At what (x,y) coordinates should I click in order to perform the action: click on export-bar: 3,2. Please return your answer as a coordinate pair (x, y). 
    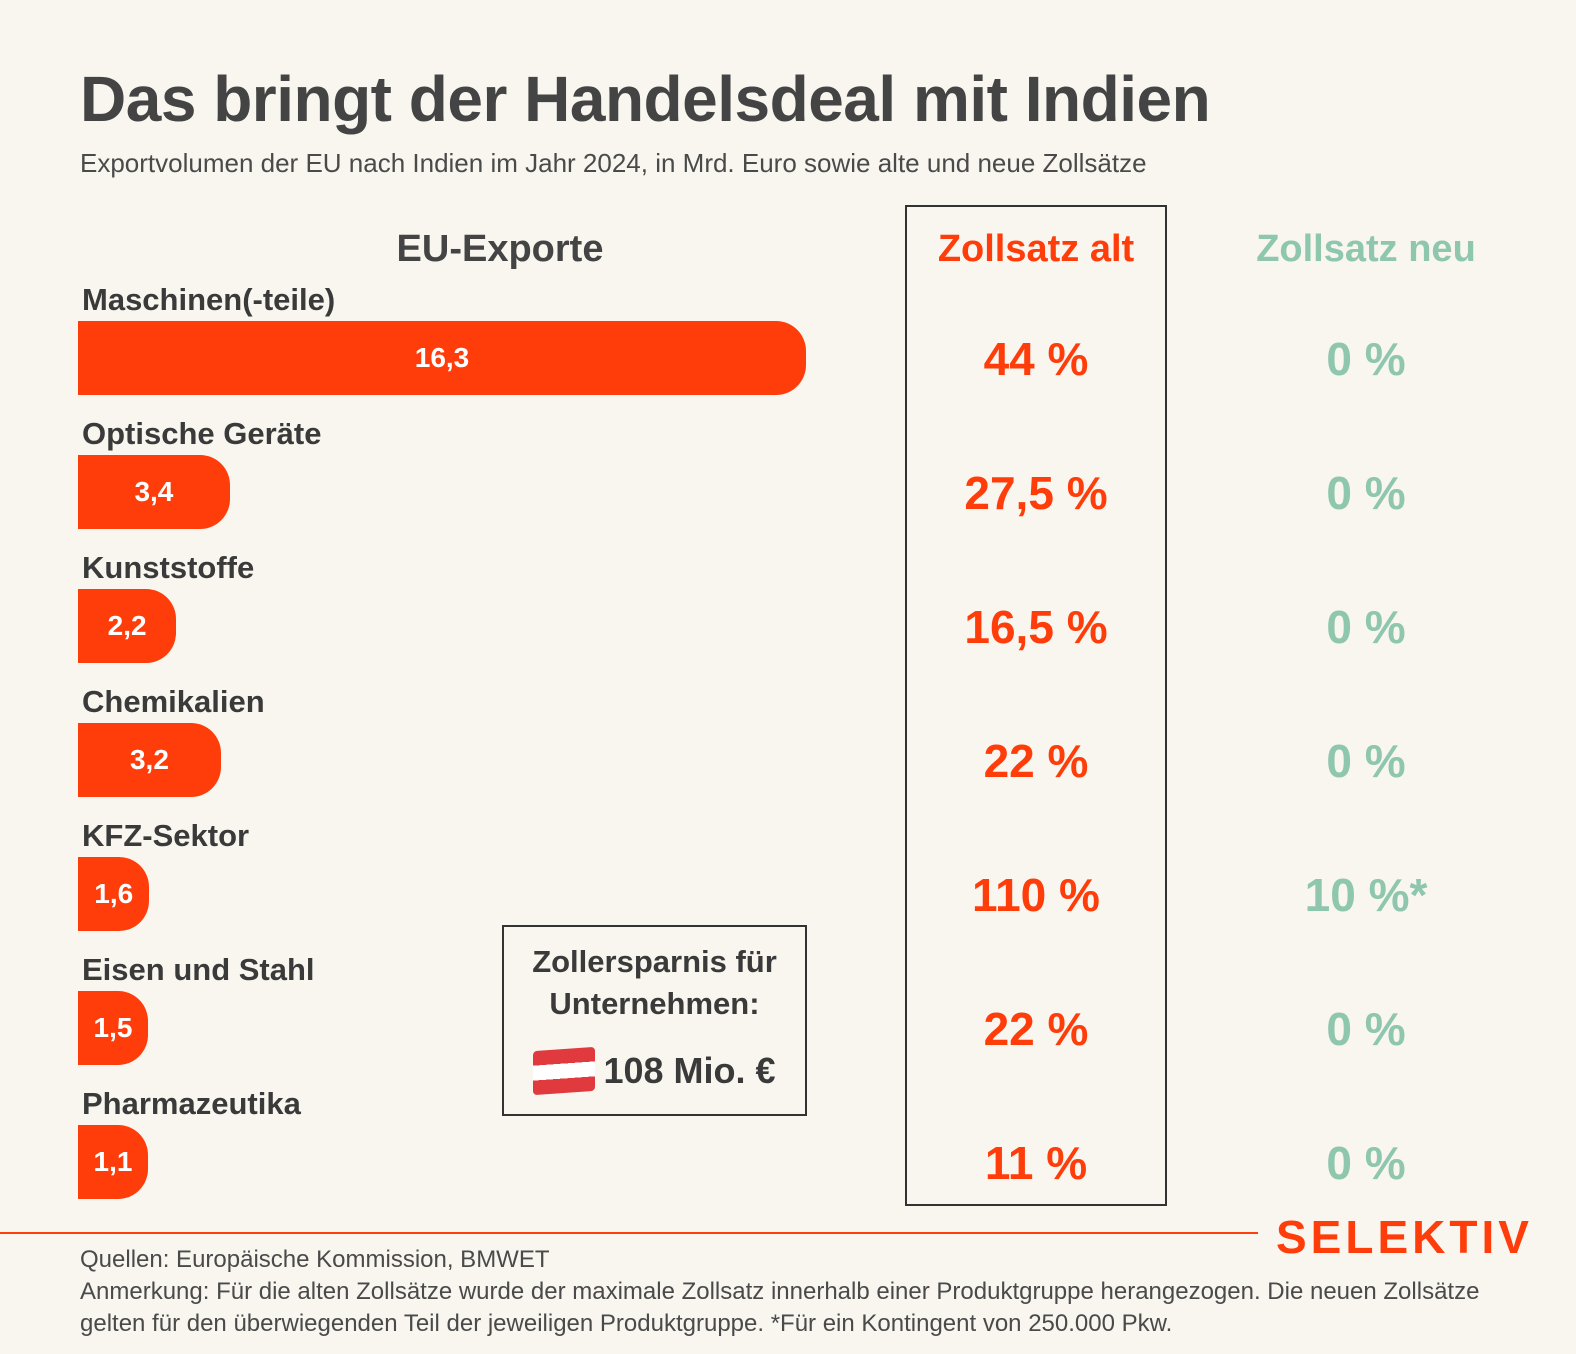
    Looking at the image, I should click on (149, 760).